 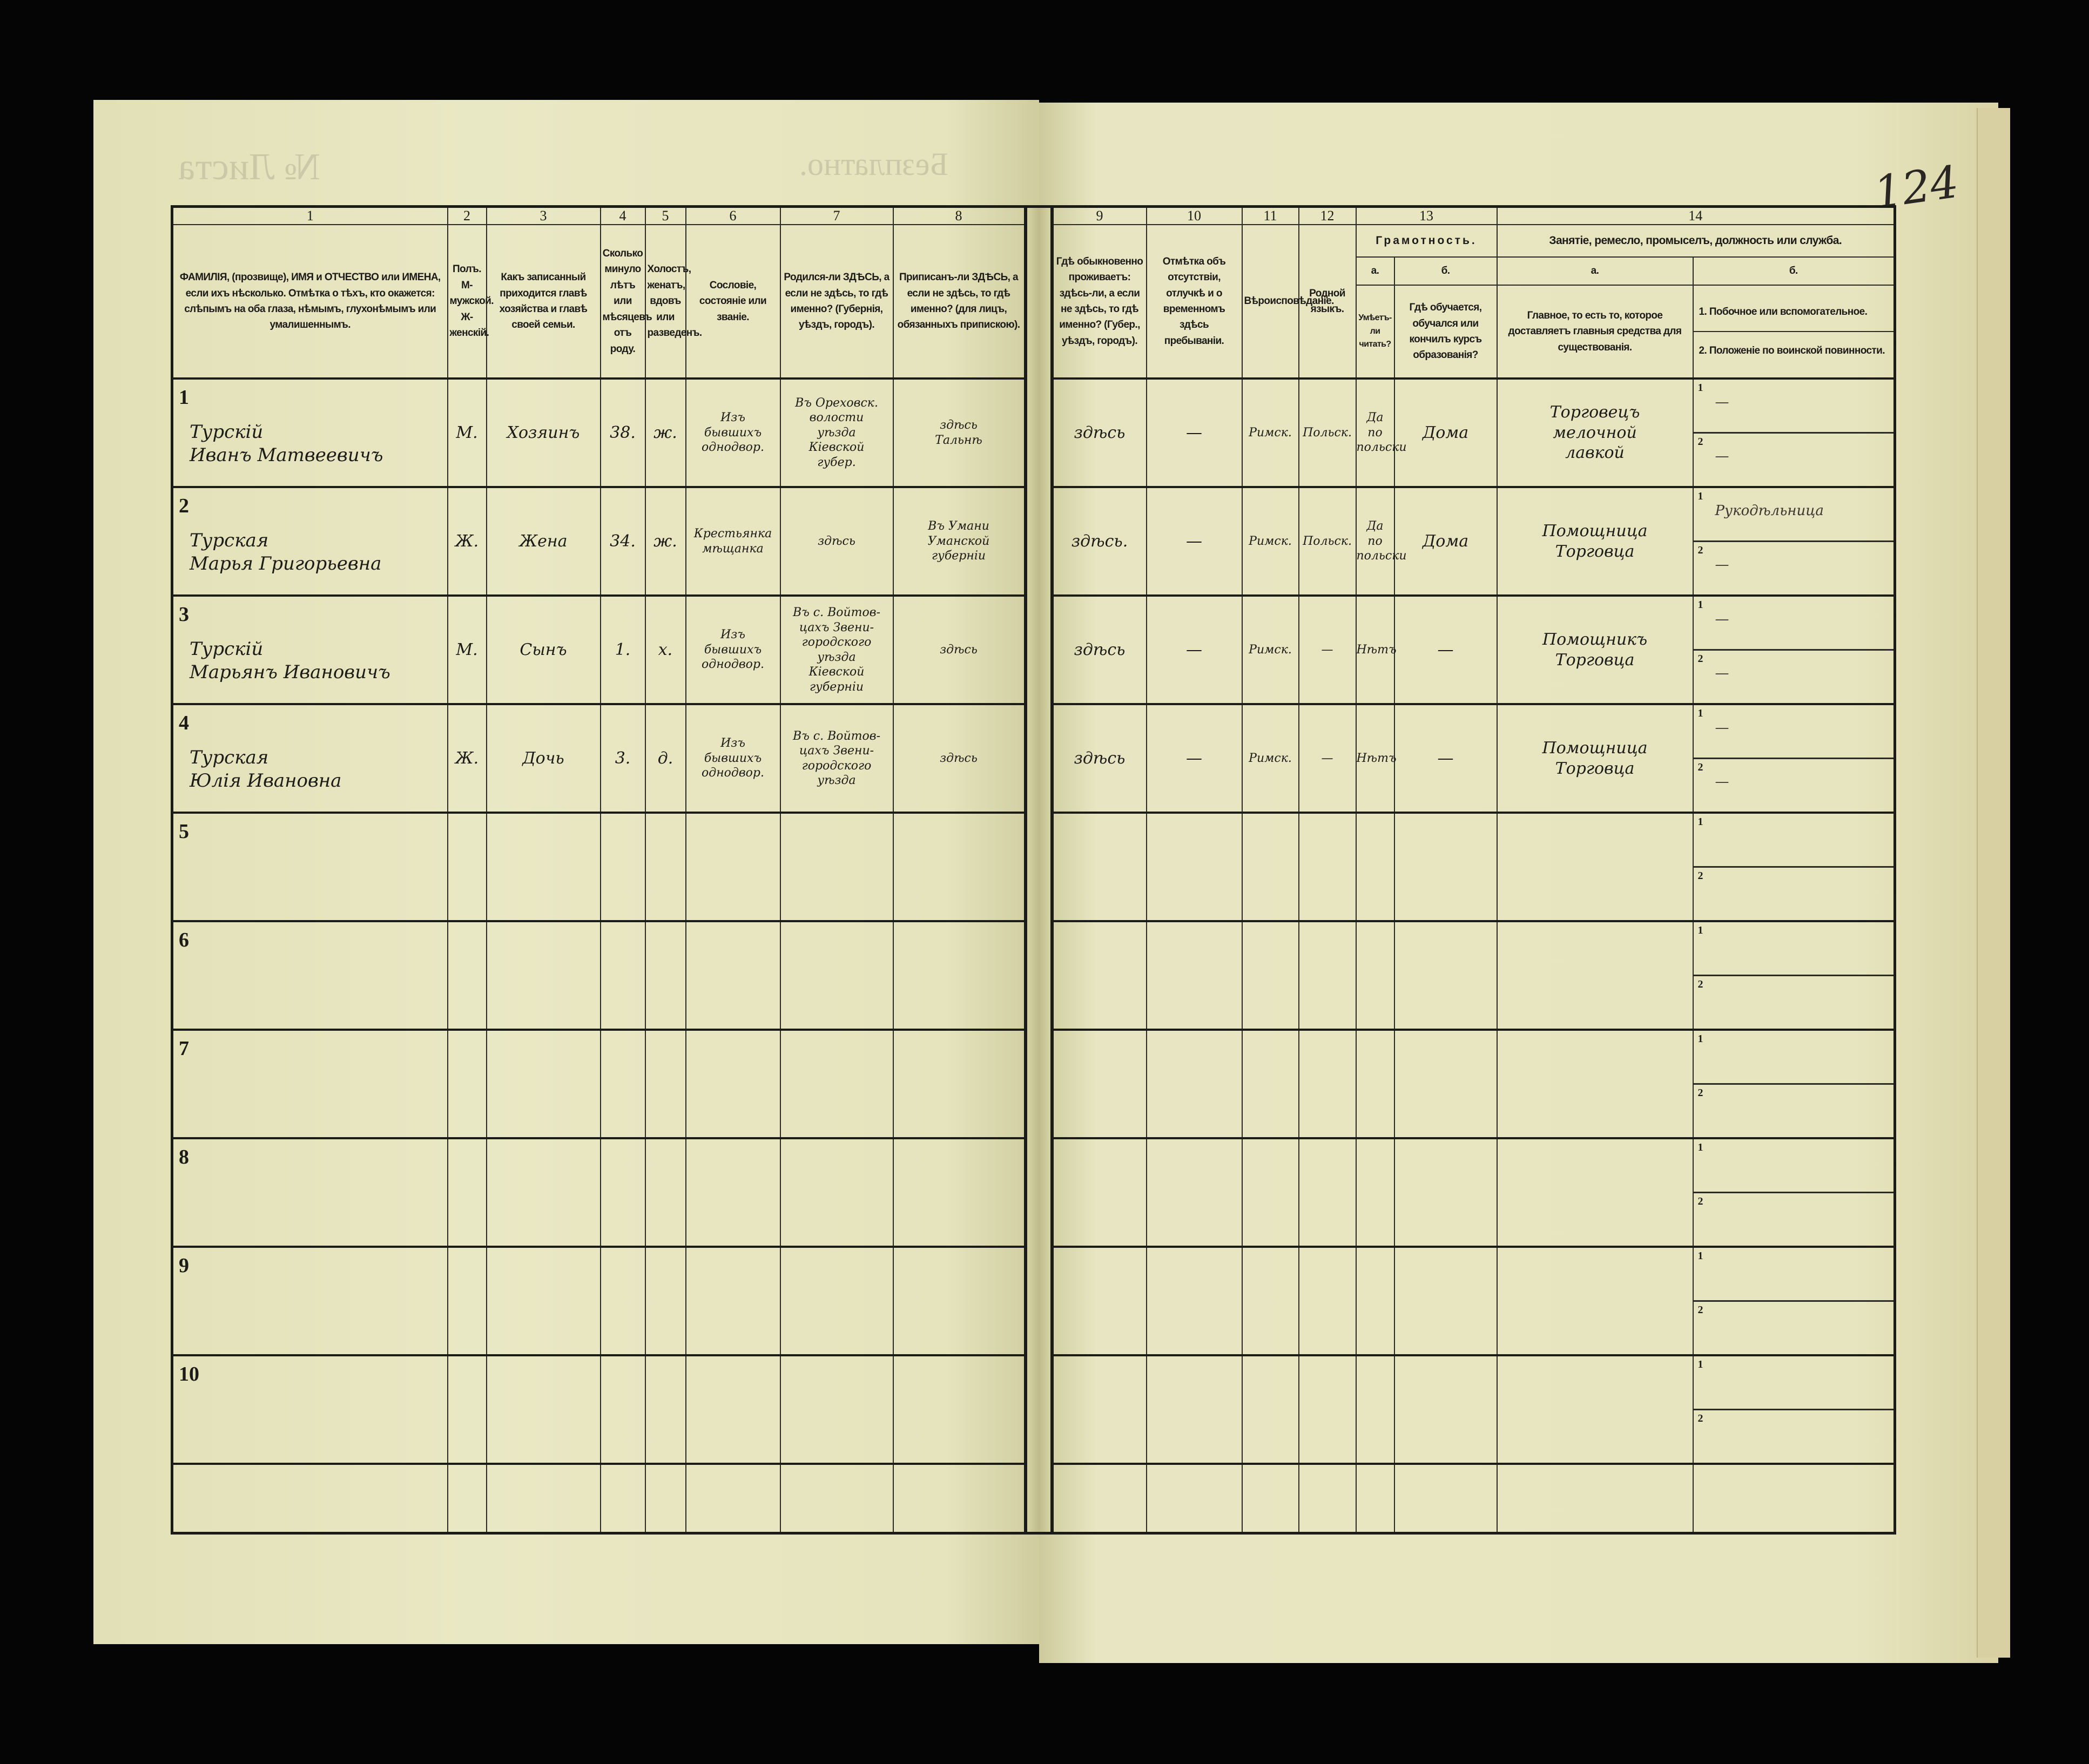 I want to click on col-number-2: 2, so click(x=467, y=215).